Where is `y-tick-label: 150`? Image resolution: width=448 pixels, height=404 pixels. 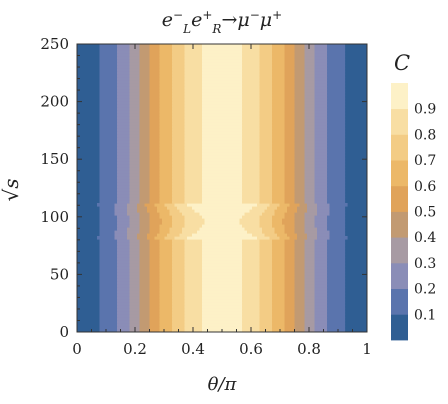
y-tick-label: 150 is located at coordinates (54, 159).